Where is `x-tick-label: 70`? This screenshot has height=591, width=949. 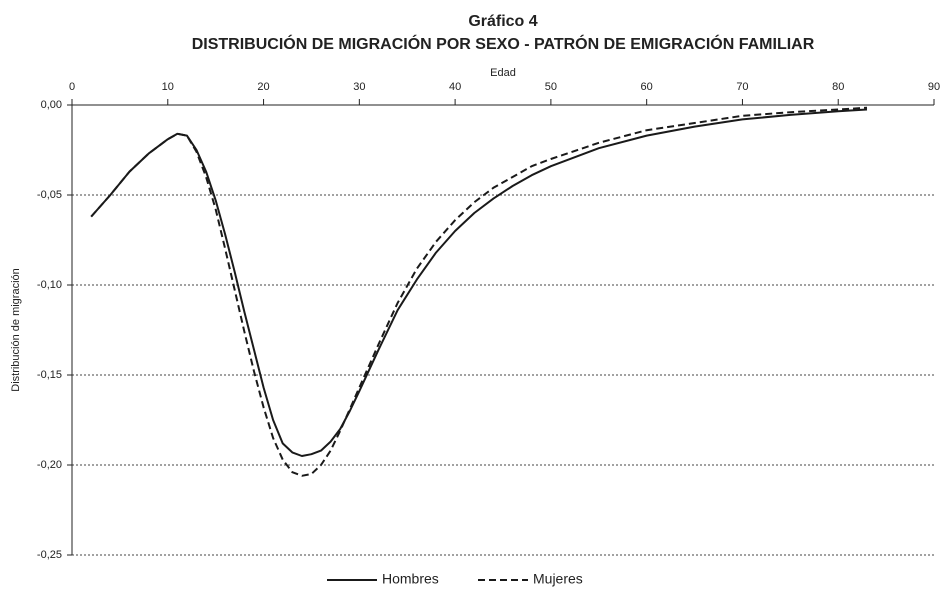 x-tick-label: 70 is located at coordinates (742, 87).